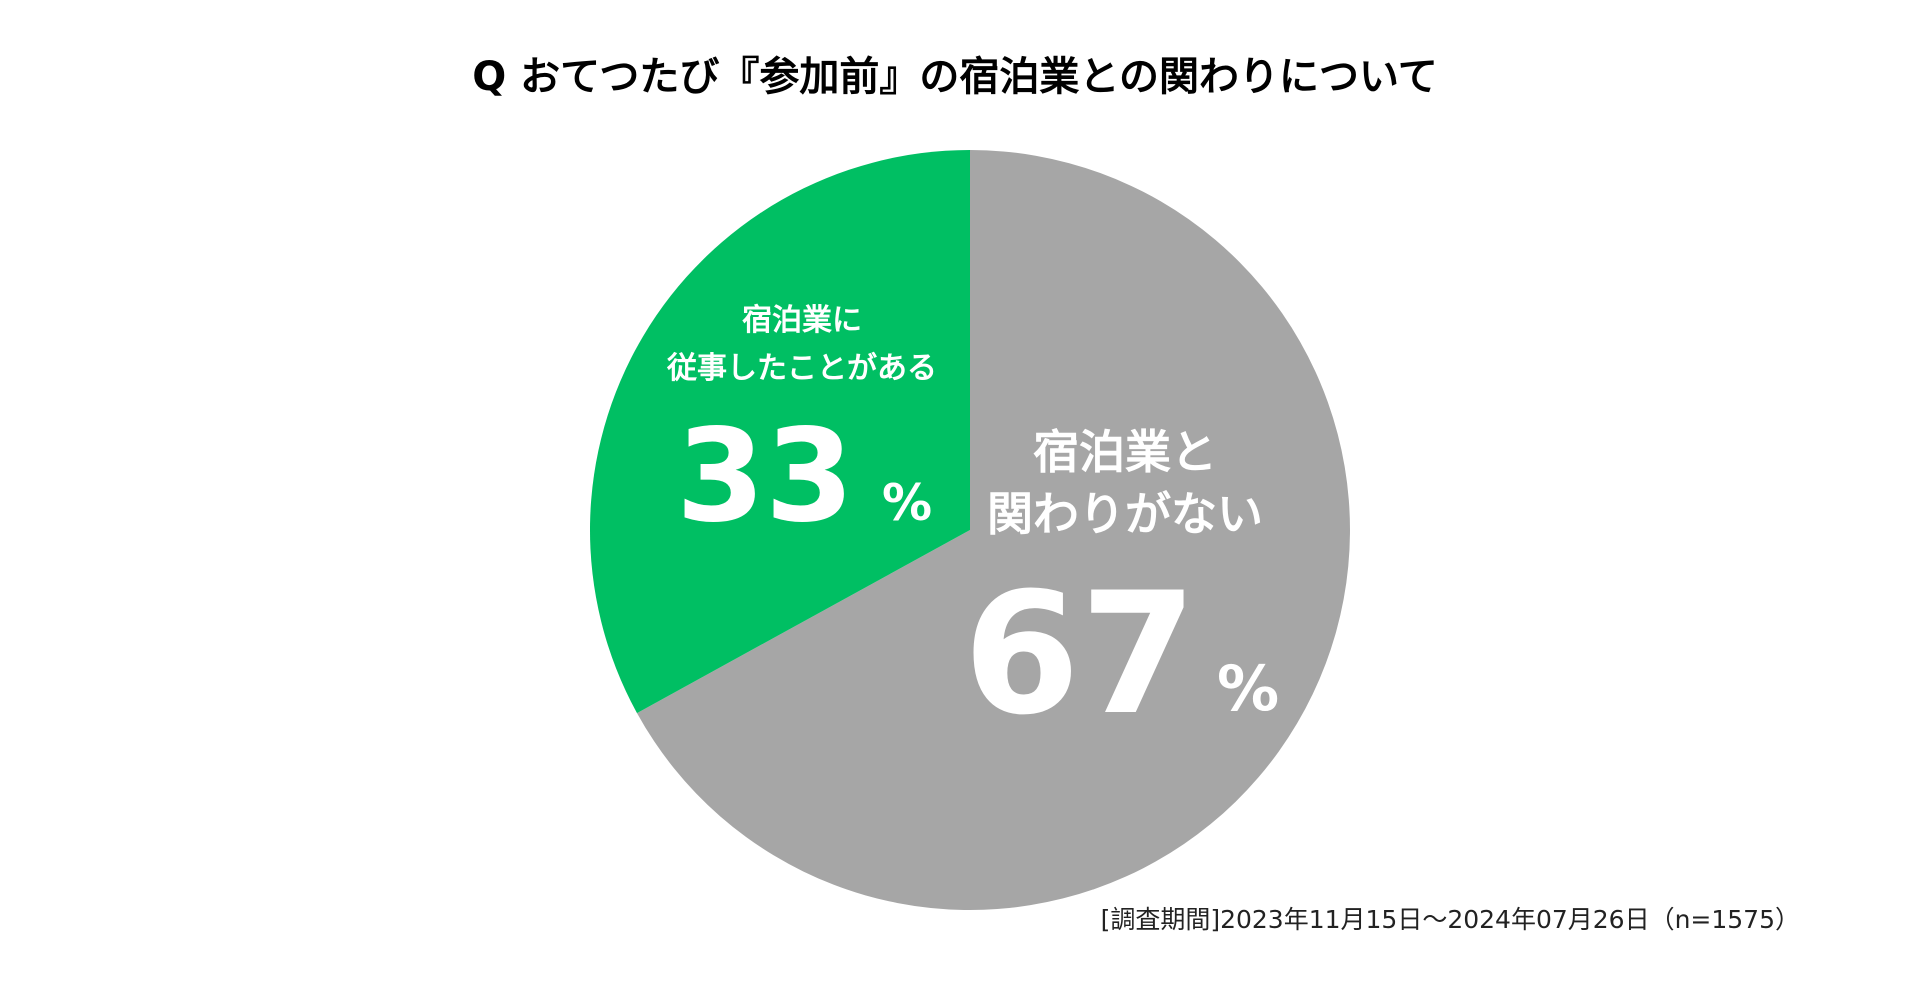 Image resolution: width=1910 pixels, height=1000 pixels. What do you see at coordinates (1125, 514) in the screenshot?
I see `slice-label-no-relation-line-2: 関わりがない` at bounding box center [1125, 514].